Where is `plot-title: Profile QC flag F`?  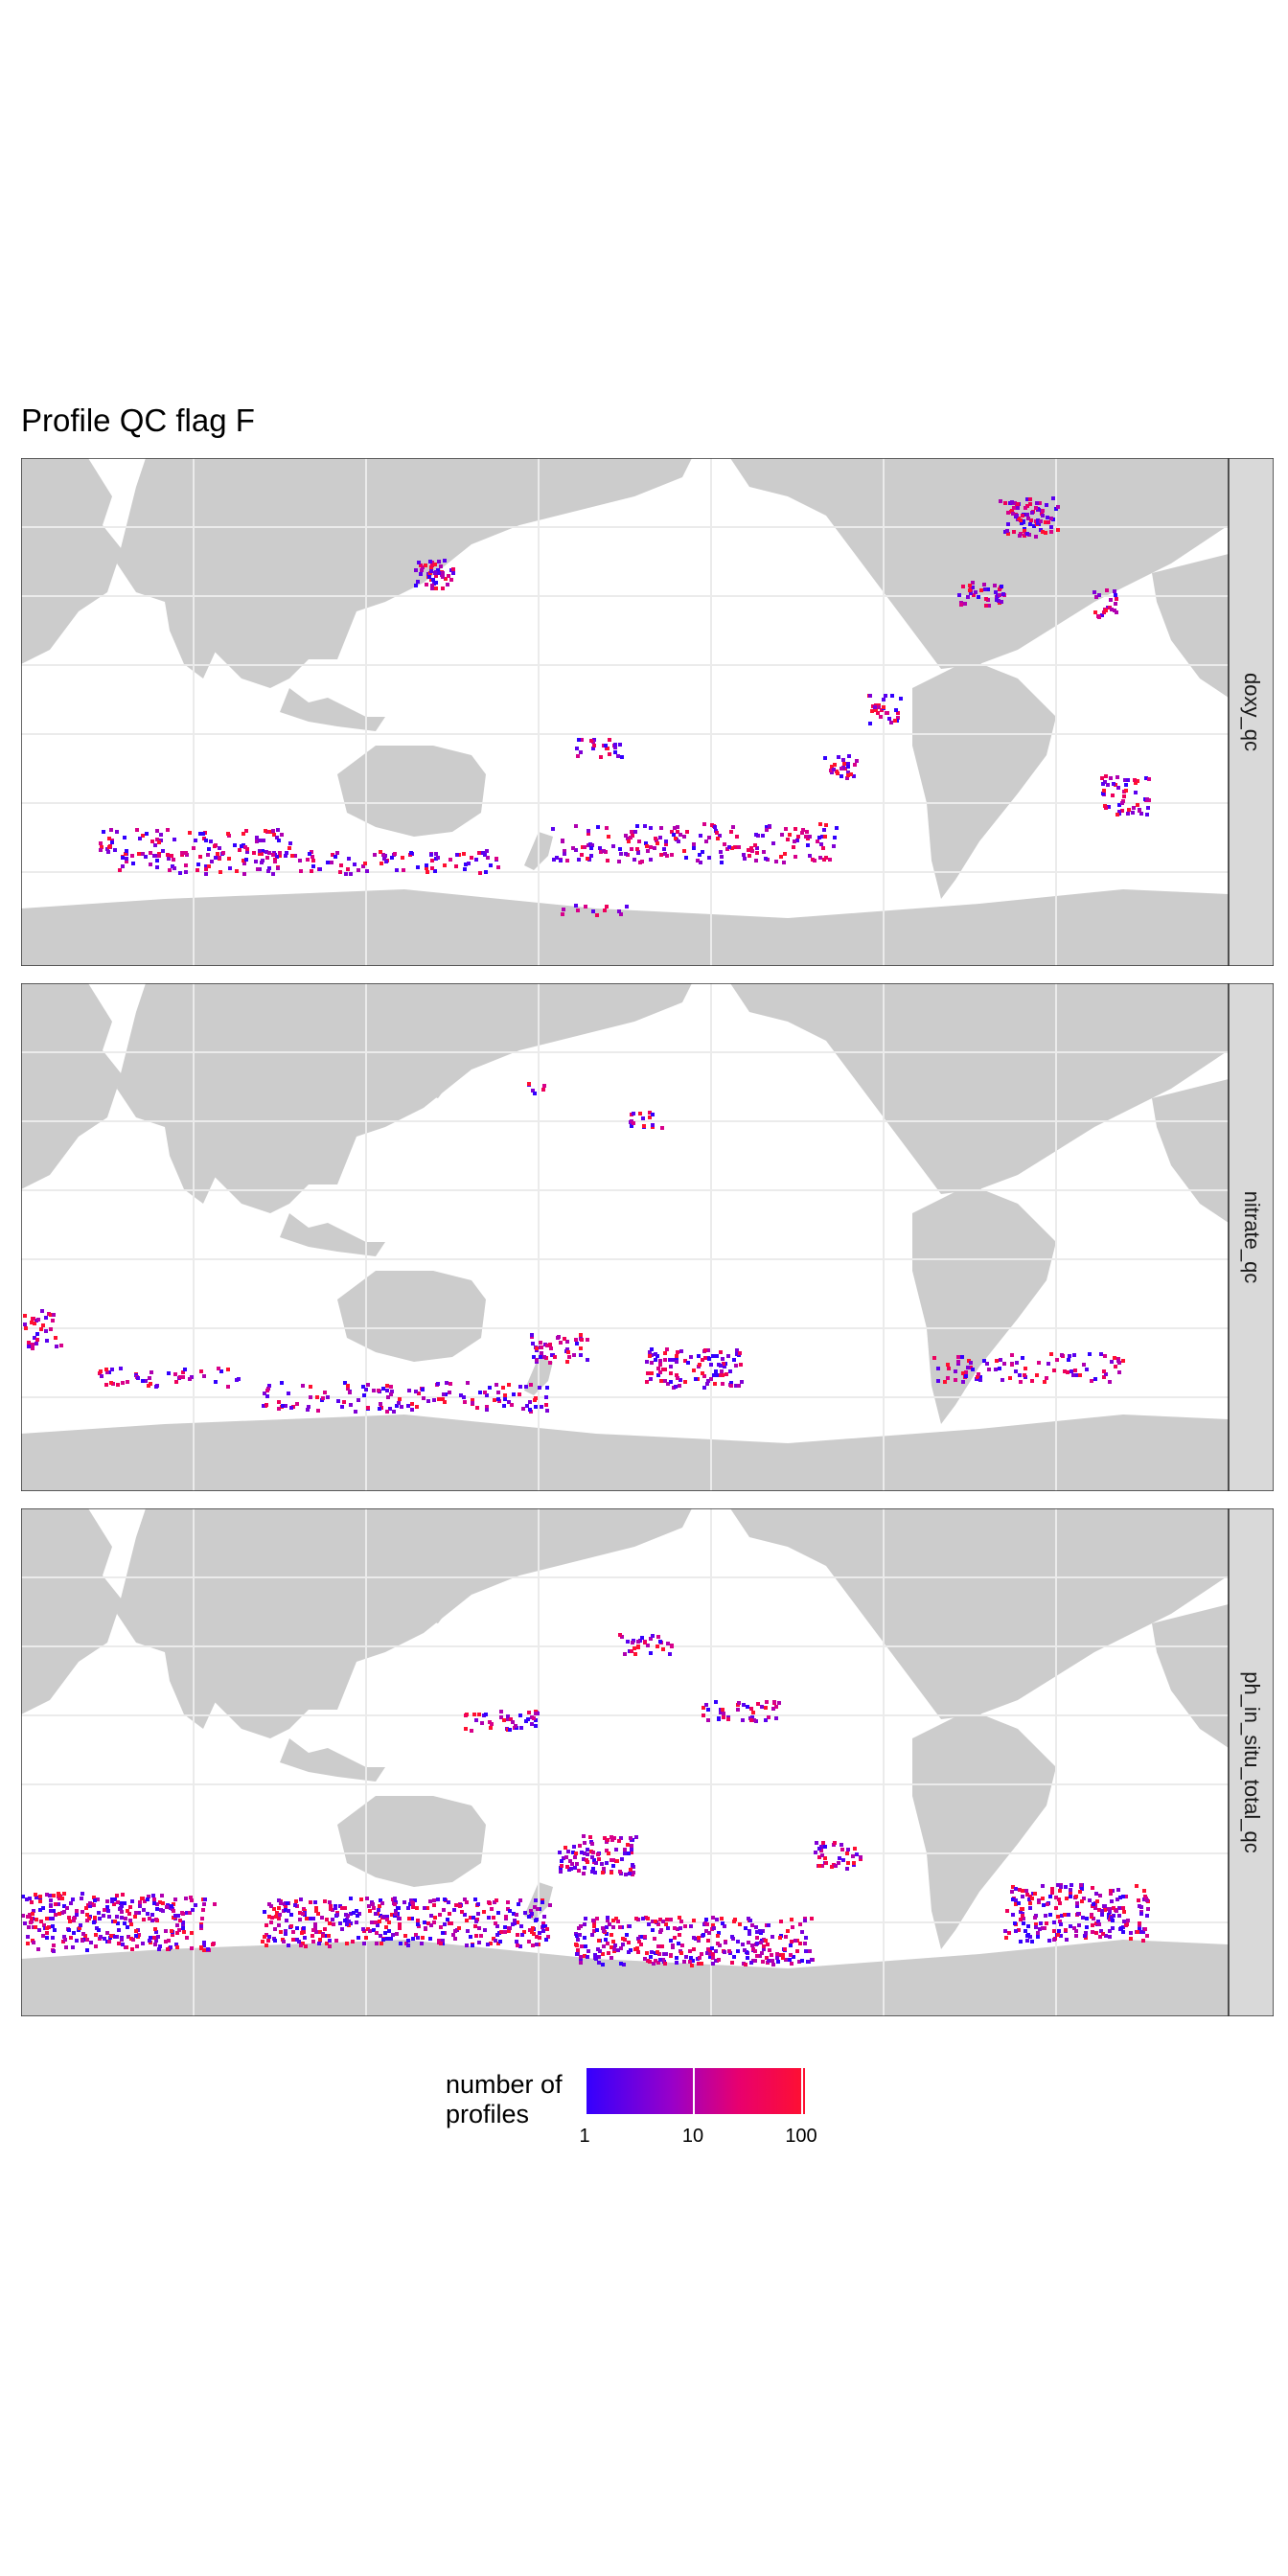 plot-title: Profile QC flag F is located at coordinates (138, 420).